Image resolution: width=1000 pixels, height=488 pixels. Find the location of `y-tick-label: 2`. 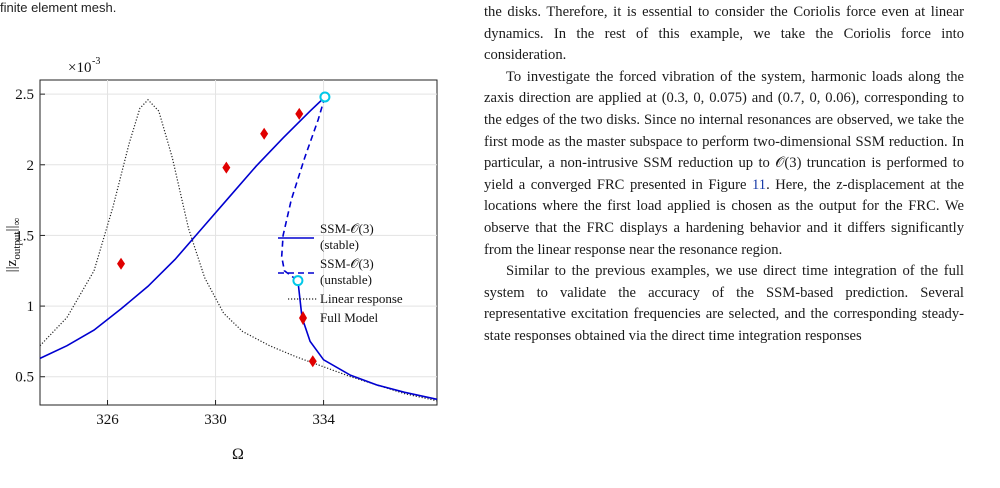

y-tick-label: 2 is located at coordinates (31, 166).